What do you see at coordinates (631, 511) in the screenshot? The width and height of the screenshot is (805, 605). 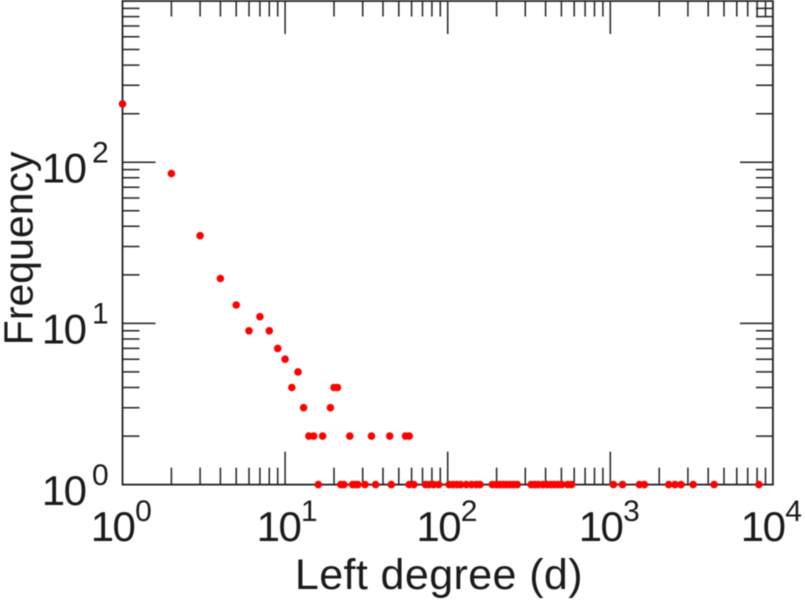 I see `svg-text: 3` at bounding box center [631, 511].